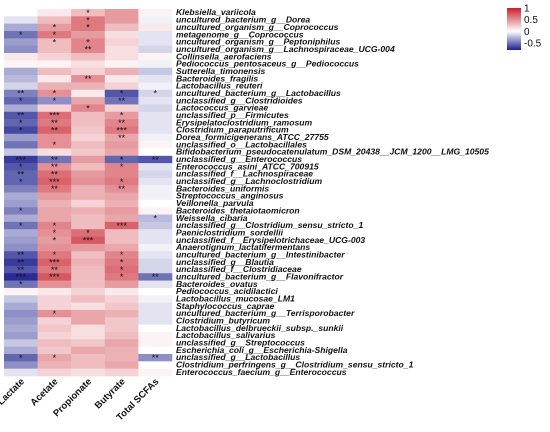  Describe the element at coordinates (267, 64) in the screenshot. I see `row-label: Pediococcus_pentosaceus_g__Pediococcus` at that location.